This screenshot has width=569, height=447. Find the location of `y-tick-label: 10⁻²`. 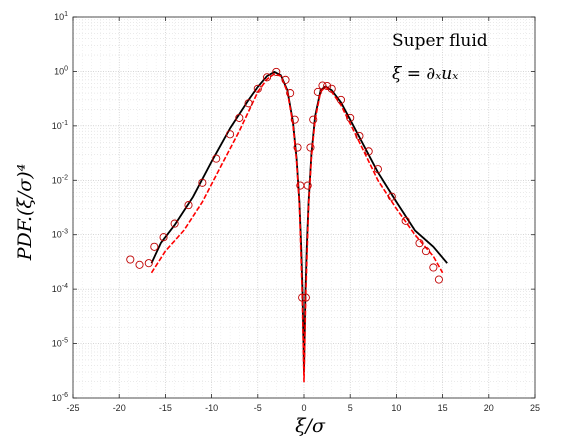

y-tick-label: 10⁻² is located at coordinates (60, 179).